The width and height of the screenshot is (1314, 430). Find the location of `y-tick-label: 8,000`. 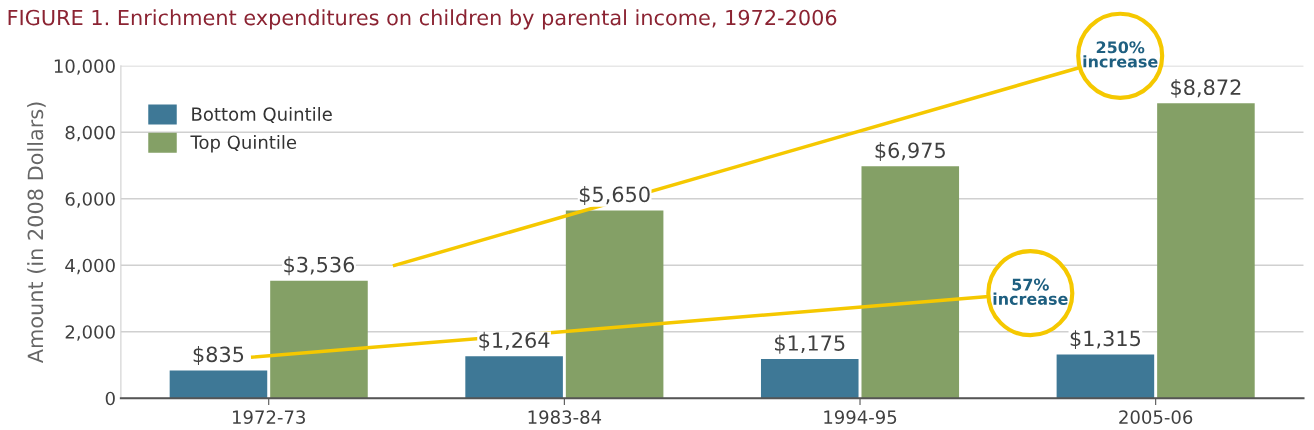

y-tick-label: 8,000 is located at coordinates (90, 133).